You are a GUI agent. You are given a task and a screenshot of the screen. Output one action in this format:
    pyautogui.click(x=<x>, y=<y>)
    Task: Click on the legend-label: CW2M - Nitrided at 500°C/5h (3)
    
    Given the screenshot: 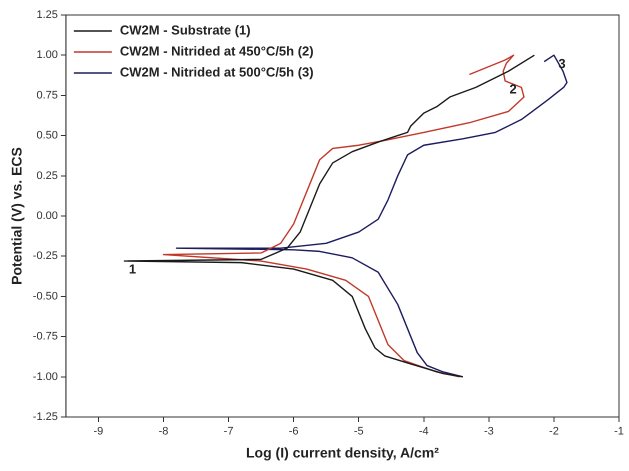 What is the action you would take?
    pyautogui.click(x=217, y=72)
    